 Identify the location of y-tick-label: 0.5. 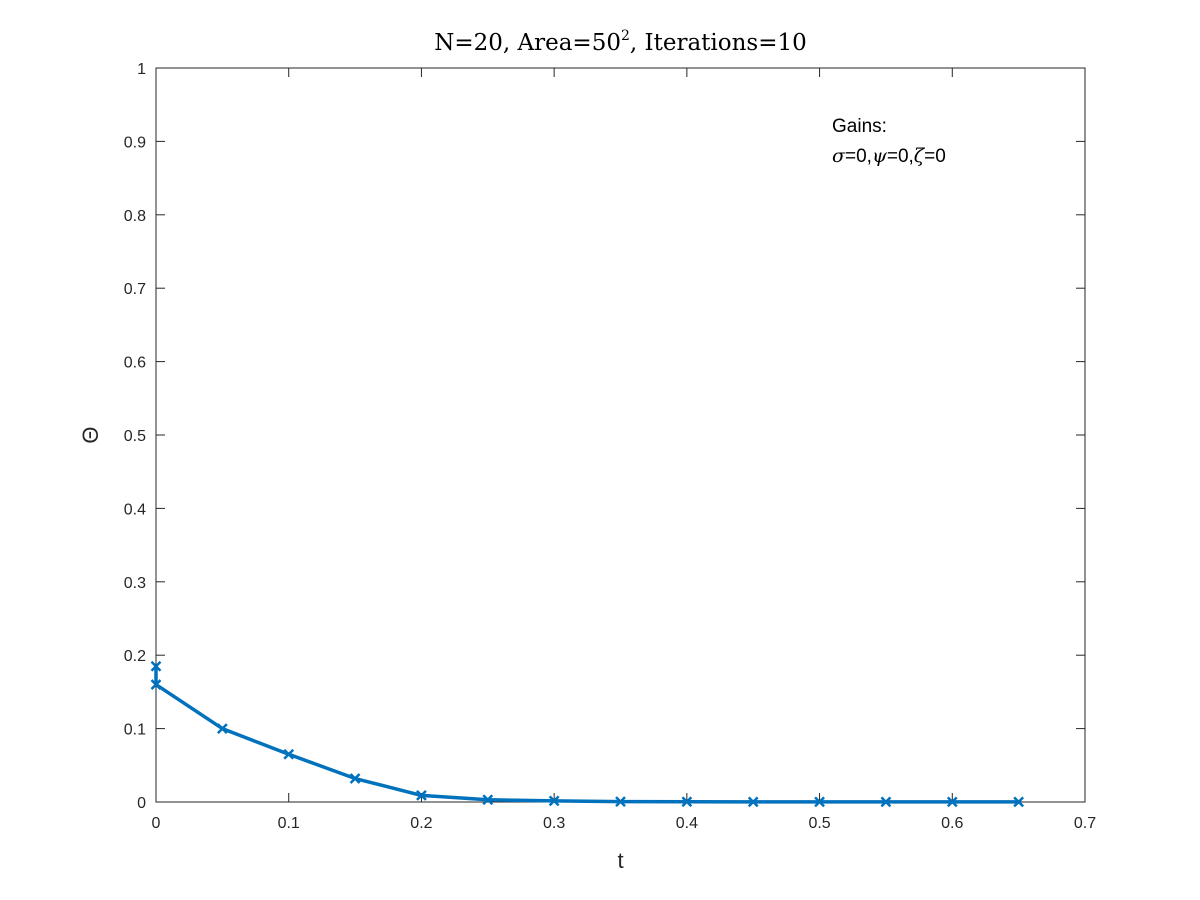
(135, 436).